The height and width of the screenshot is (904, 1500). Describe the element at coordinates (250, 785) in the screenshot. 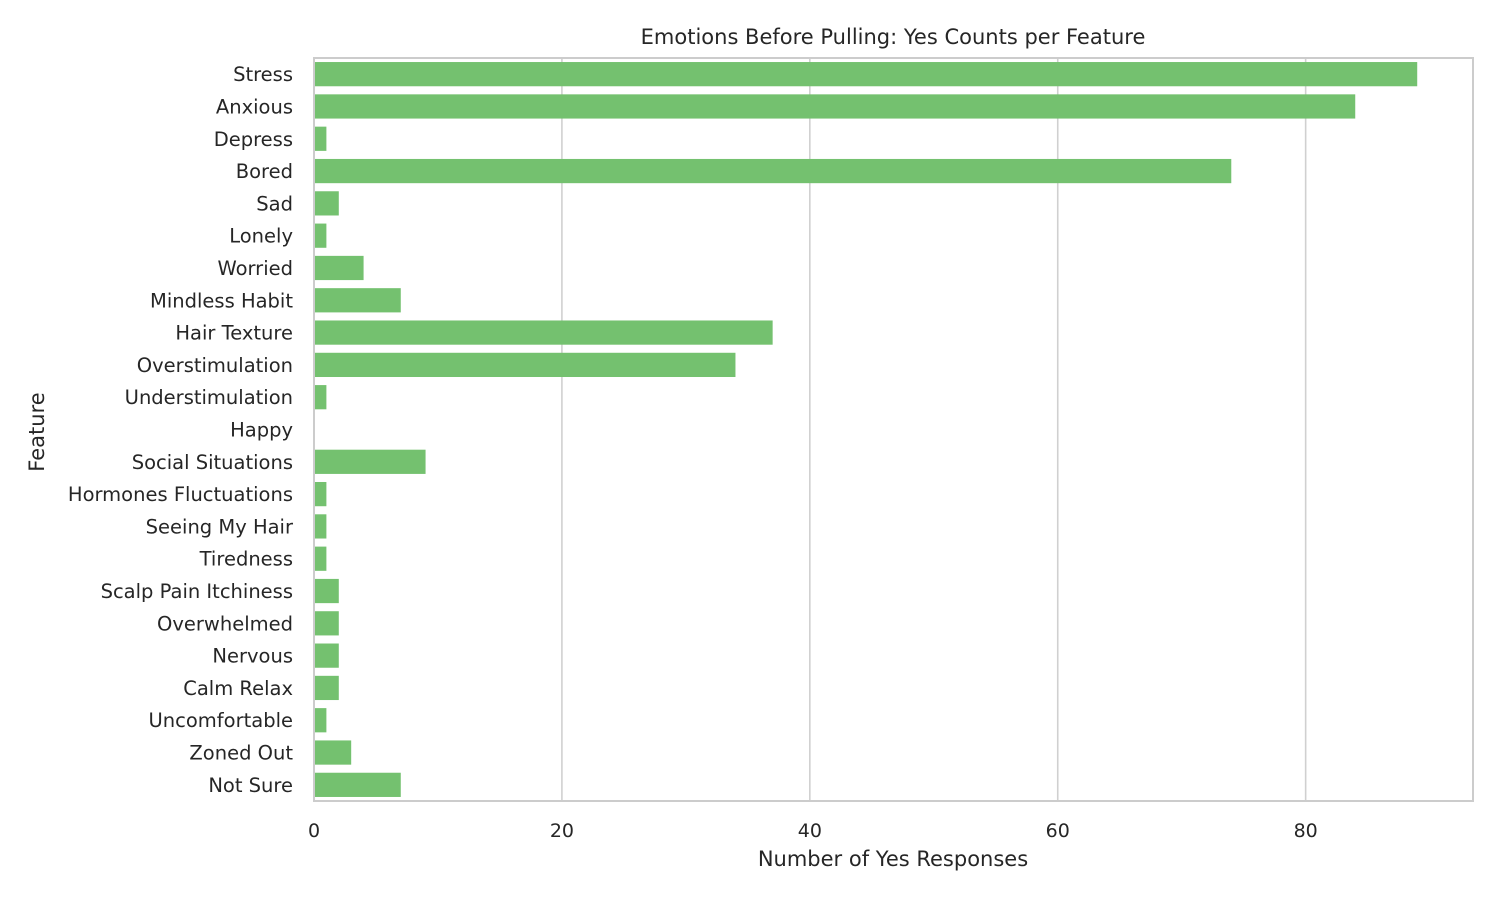

I see `y-category-label: Not Sure` at that location.